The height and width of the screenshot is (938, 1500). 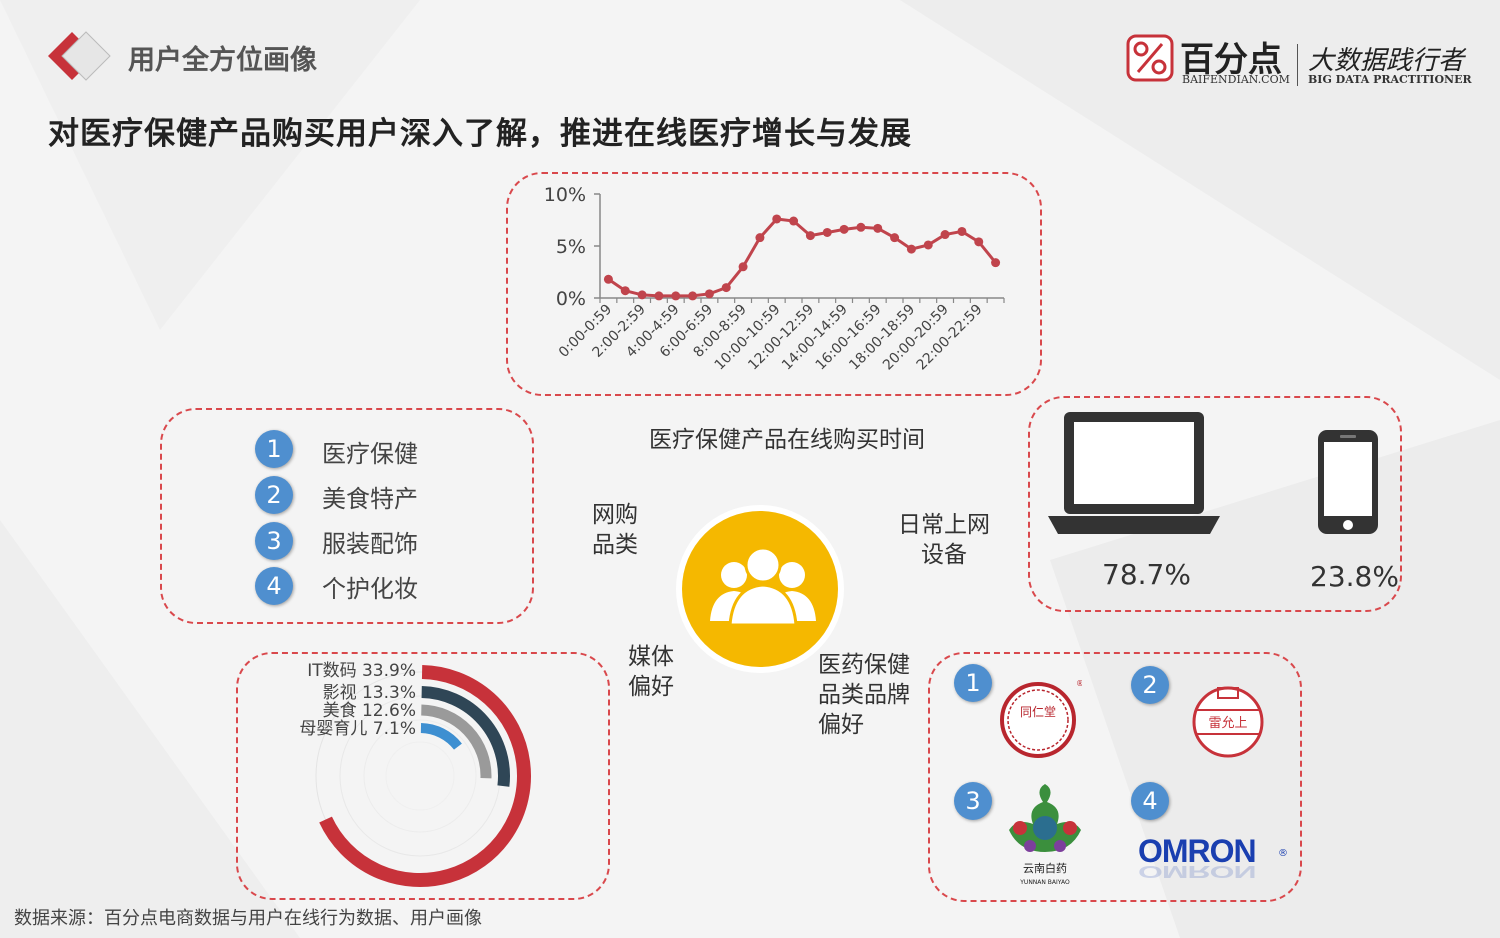 I want to click on brand-preference-label: 医药保健 品类品牌 偏好, so click(x=864, y=695).